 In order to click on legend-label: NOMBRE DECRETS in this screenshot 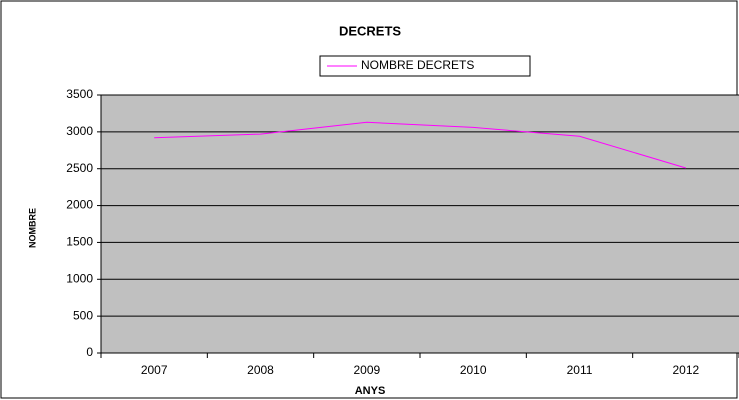, I will do `click(417, 65)`.